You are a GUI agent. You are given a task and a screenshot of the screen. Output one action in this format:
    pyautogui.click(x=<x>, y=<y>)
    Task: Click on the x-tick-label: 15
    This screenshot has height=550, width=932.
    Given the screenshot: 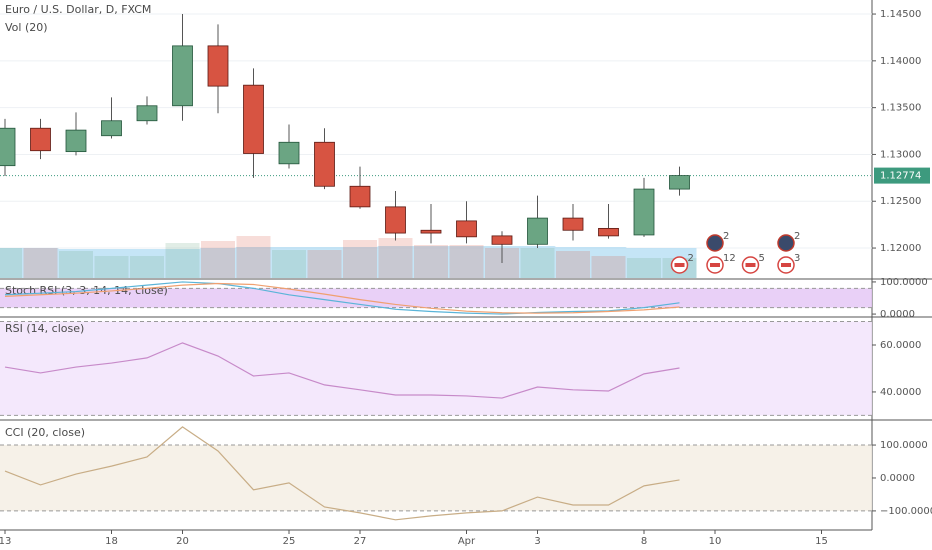 What is the action you would take?
    pyautogui.click(x=821, y=541)
    